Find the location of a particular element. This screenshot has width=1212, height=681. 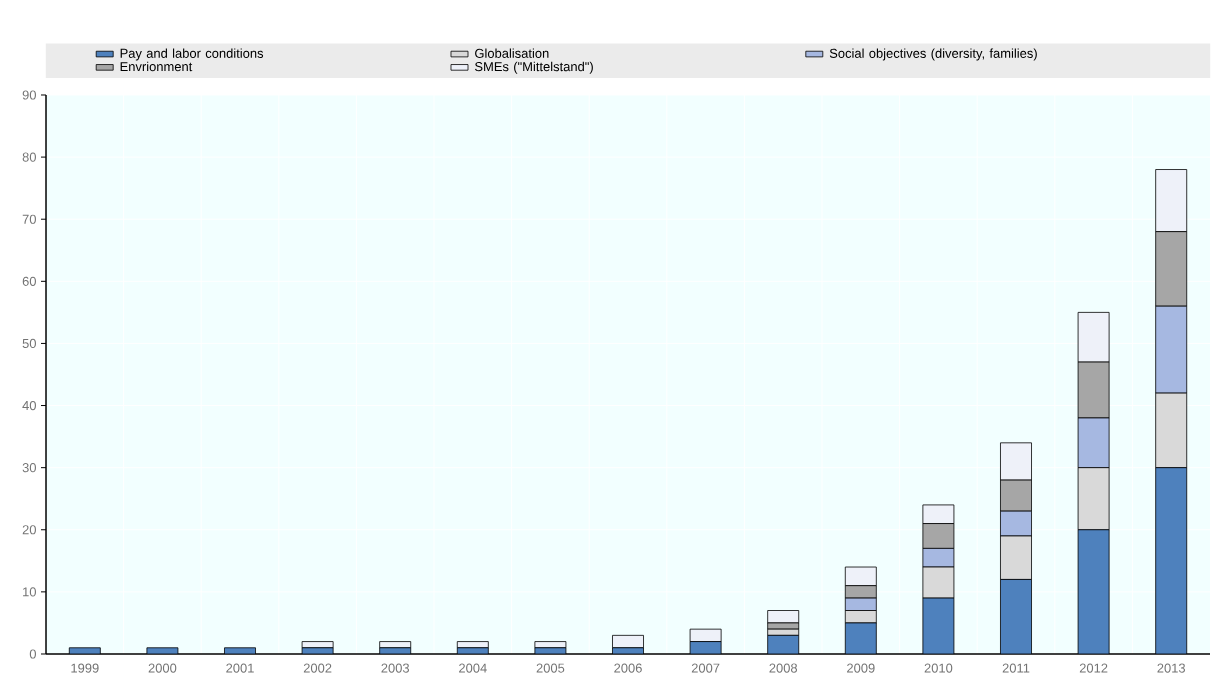

y-tick-label: 10 is located at coordinates (29, 592).